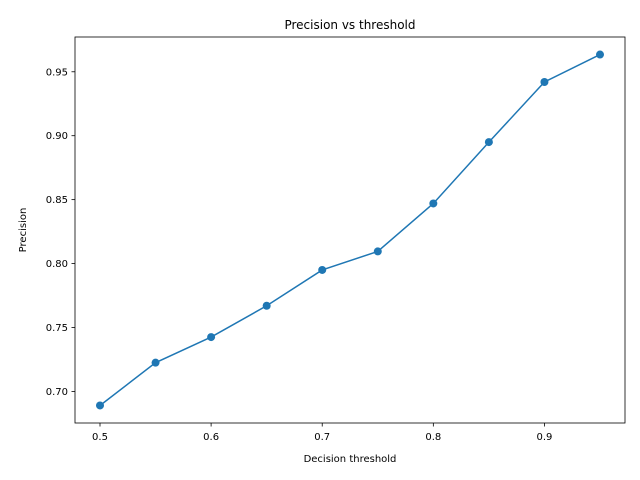 Image resolution: width=640 pixels, height=480 pixels. I want to click on y-tick-label: 0.85, so click(57, 200).